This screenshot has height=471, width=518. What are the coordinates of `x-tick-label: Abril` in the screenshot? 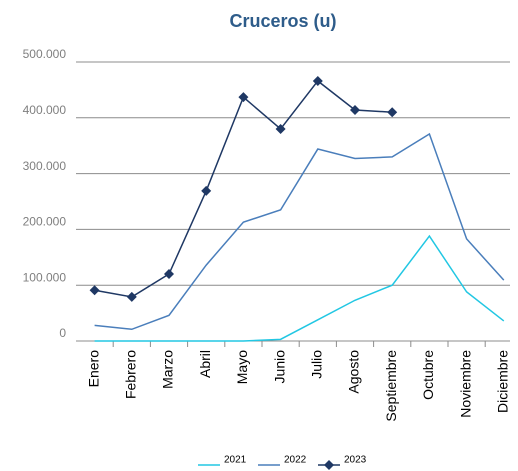 It's located at (205, 364).